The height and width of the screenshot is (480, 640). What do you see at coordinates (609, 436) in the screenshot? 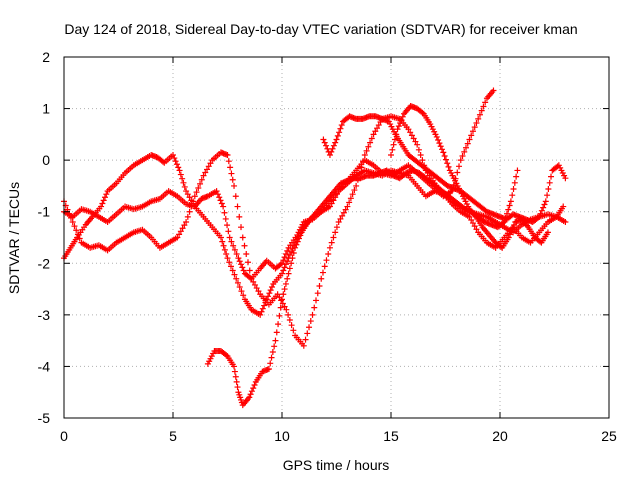
I see `x-tick-label: 25` at bounding box center [609, 436].